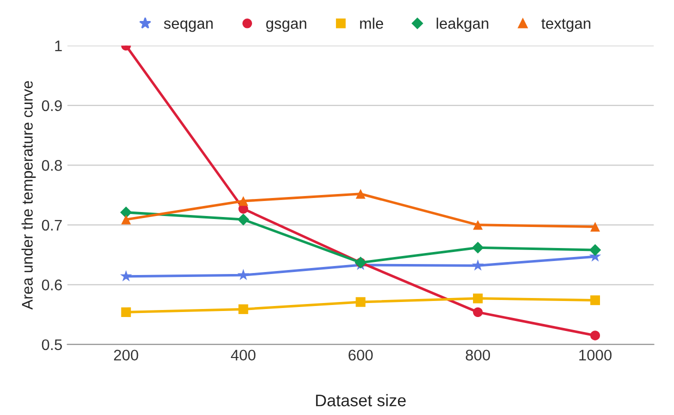  Describe the element at coordinates (595, 355) in the screenshot. I see `x-tick-label: 1000` at that location.